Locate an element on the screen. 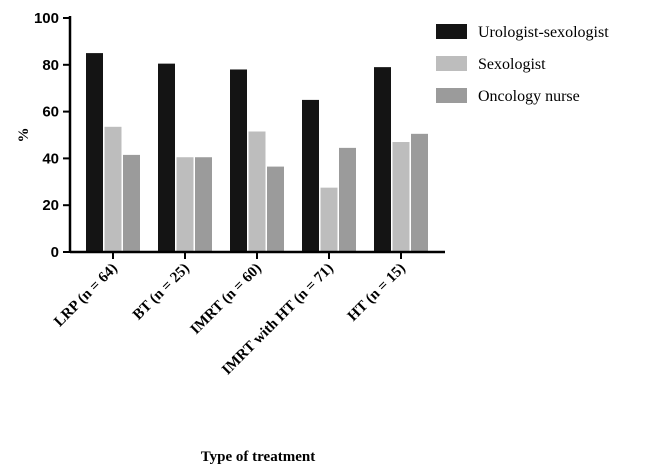 The image size is (659, 467). y-tick-label: 0 is located at coordinates (55, 252).